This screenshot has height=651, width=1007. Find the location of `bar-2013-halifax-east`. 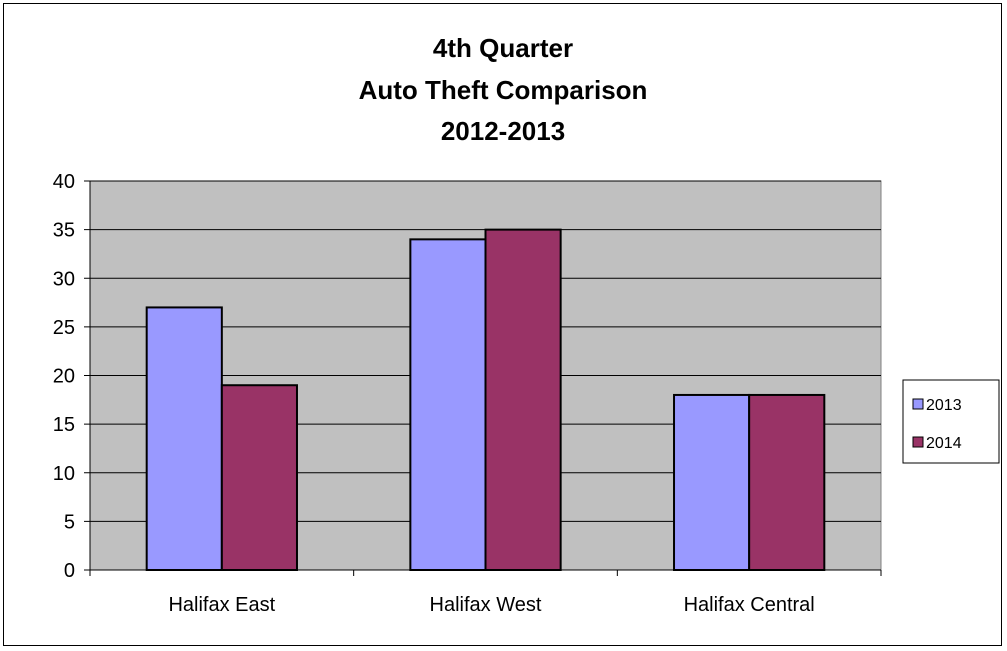

bar-2013-halifax-east is located at coordinates (184, 438).